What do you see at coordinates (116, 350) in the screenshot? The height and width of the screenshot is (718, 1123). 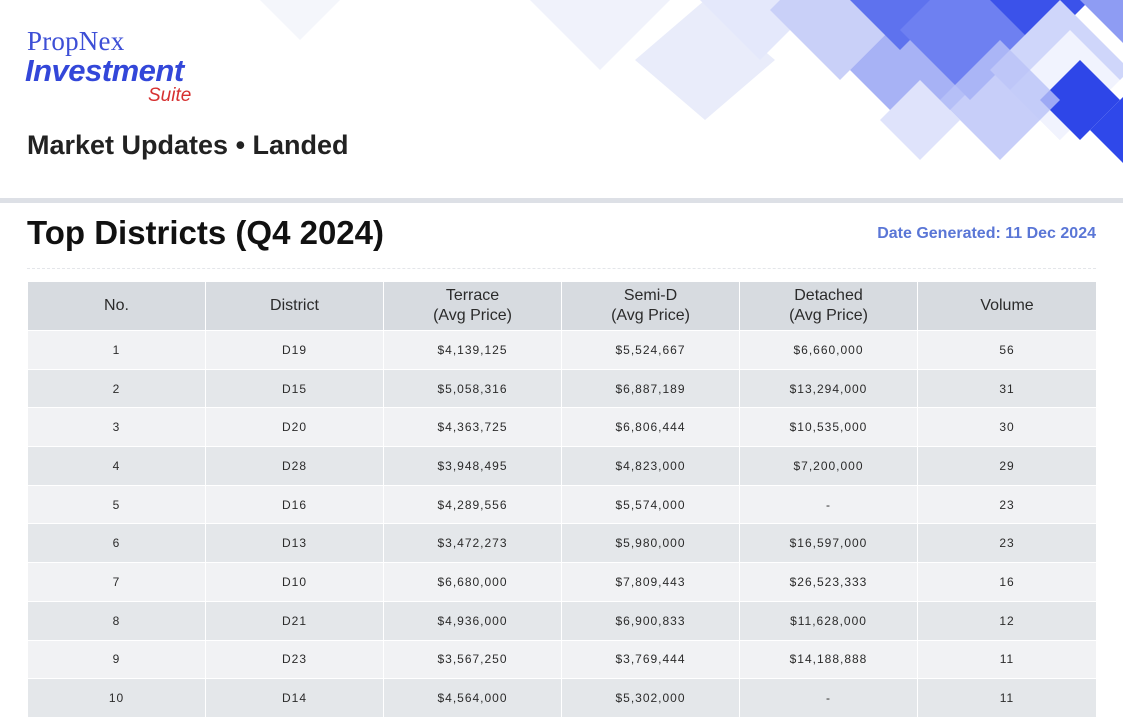 I see `cell-no: 1` at bounding box center [116, 350].